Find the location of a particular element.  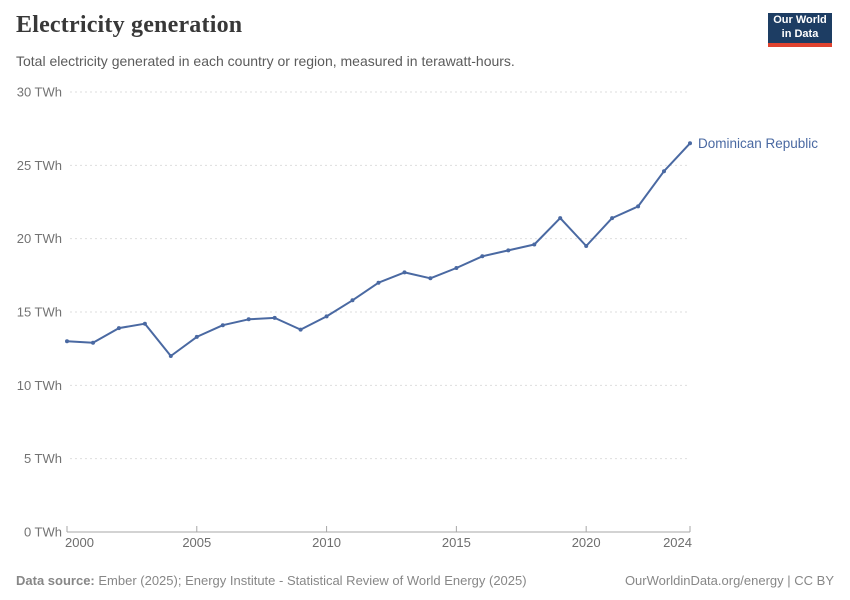

page-title: Electricity generation is located at coordinates (129, 25).